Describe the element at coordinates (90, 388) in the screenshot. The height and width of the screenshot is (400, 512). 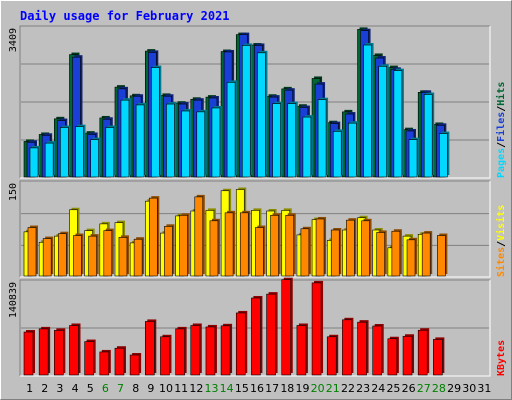
I see `day-label: 5` at that location.